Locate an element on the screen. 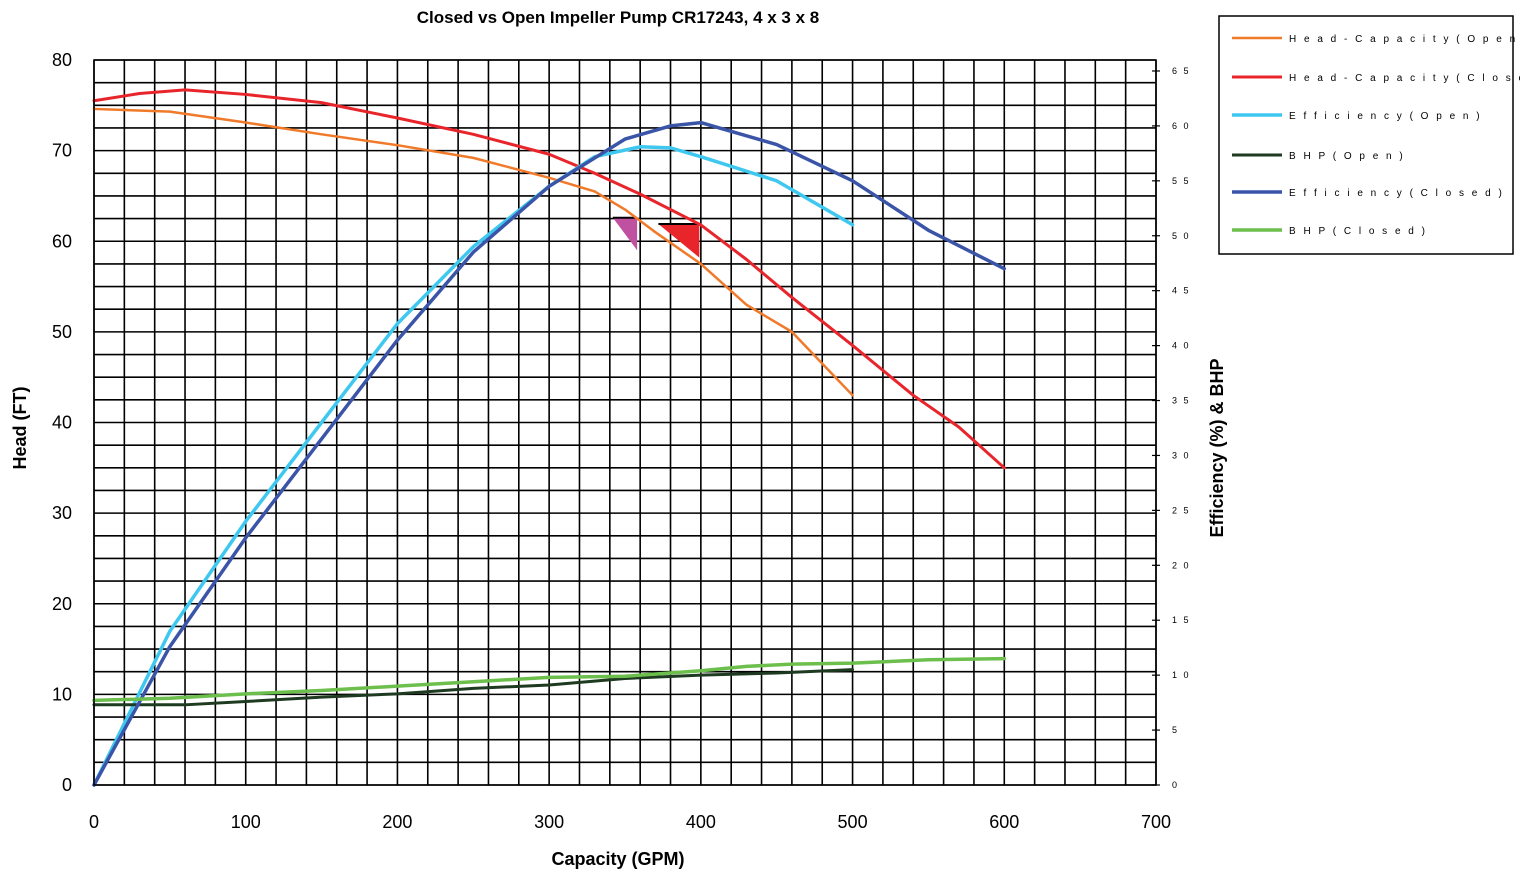 This screenshot has height=876, width=1520. legend-box is located at coordinates (1366, 135).